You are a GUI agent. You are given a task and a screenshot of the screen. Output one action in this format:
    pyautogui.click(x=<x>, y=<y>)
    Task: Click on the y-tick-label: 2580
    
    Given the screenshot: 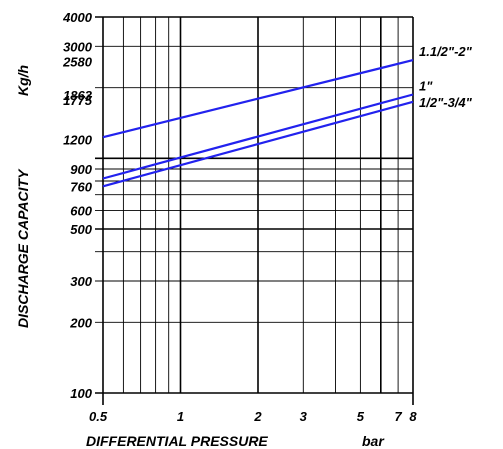 What is the action you would take?
    pyautogui.click(x=77, y=62)
    